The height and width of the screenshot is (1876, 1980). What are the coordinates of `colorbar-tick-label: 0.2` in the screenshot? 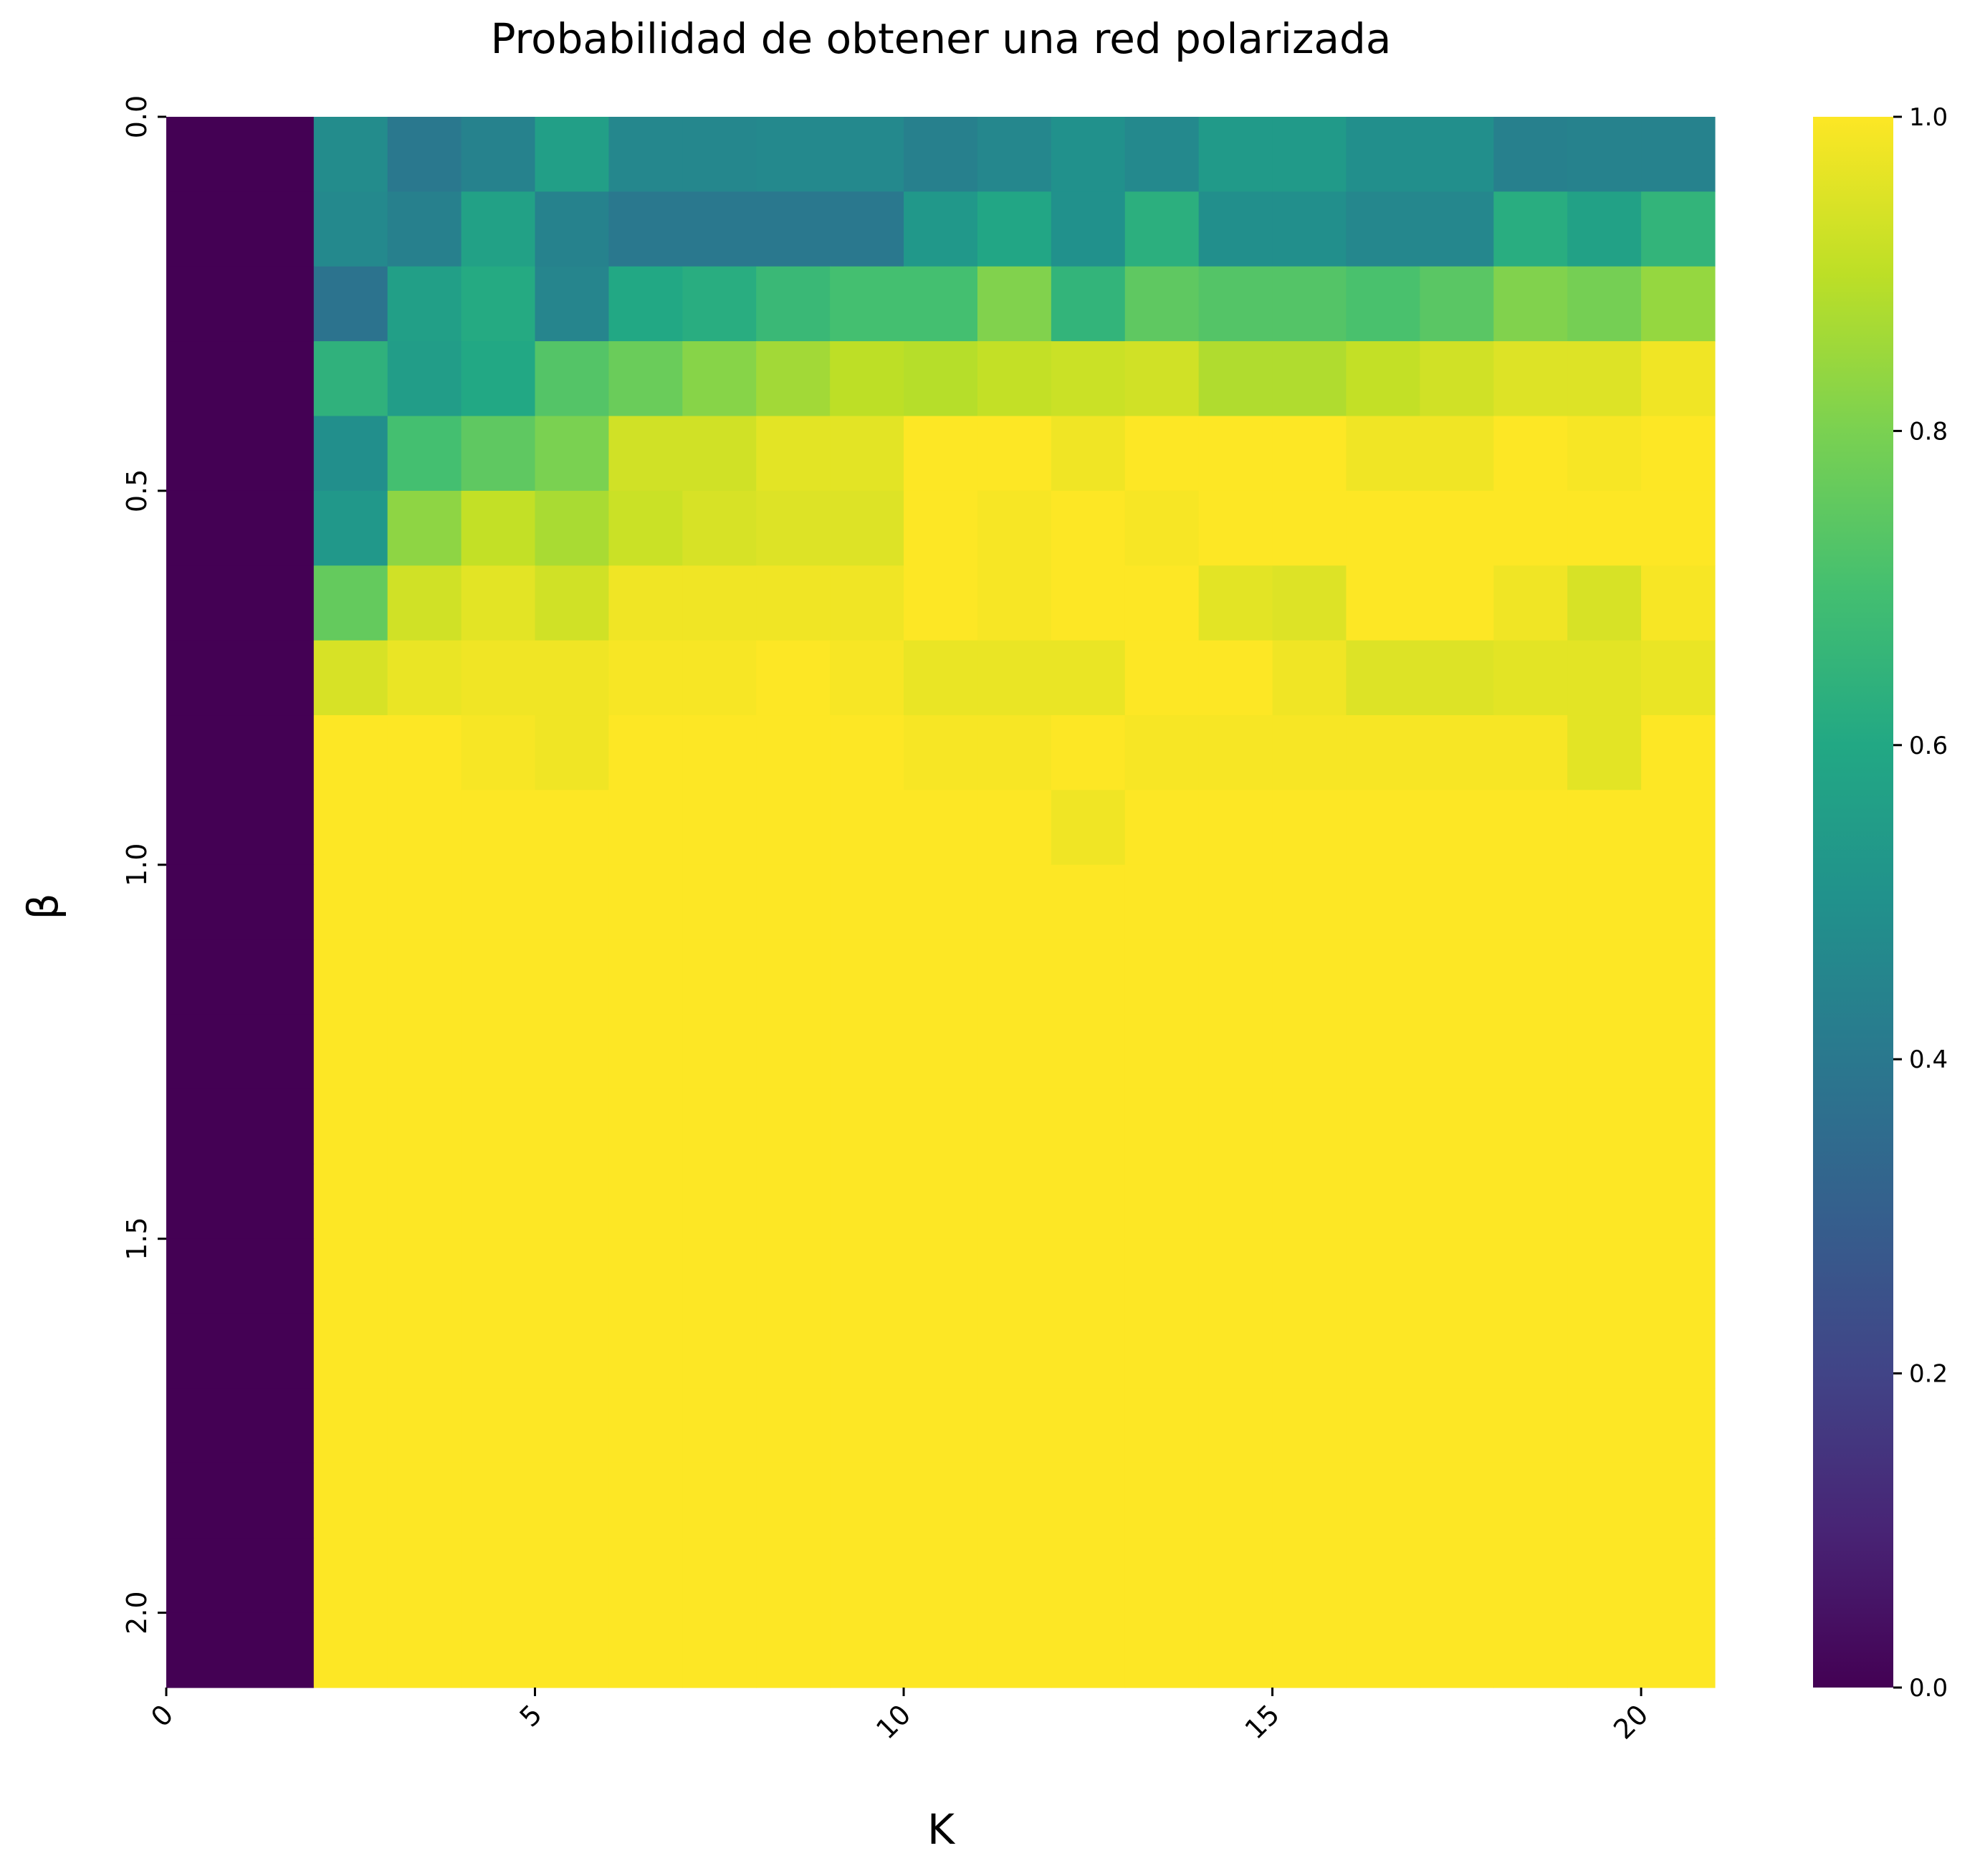 It's located at (1928, 1374).